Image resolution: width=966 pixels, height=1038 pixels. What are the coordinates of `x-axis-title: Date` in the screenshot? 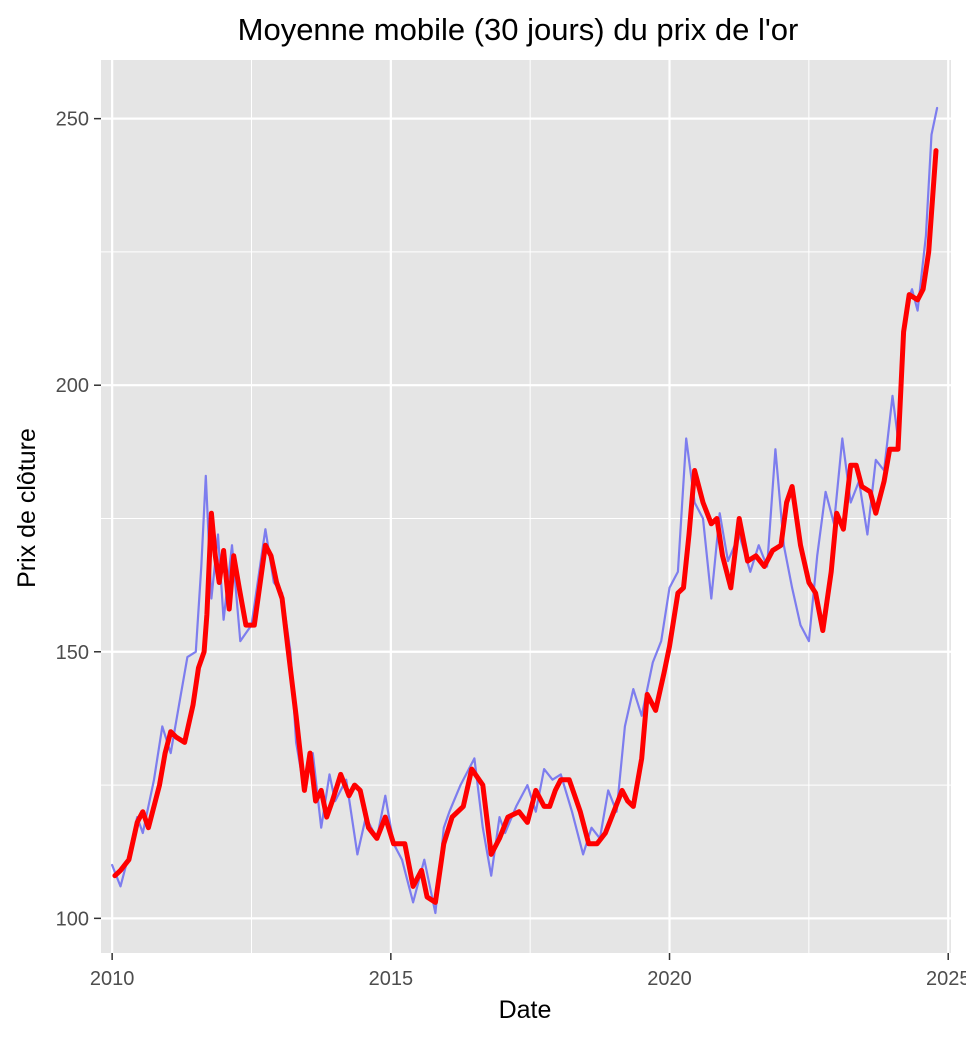 It's located at (525, 1010).